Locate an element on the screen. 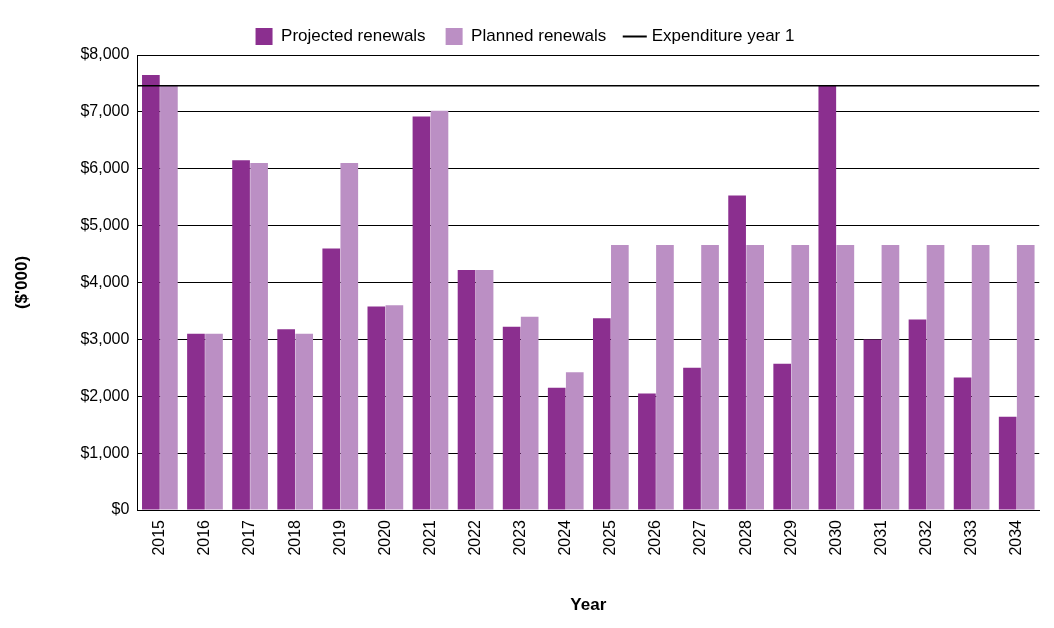  y-tick-label: $3,000 is located at coordinates (105, 338).